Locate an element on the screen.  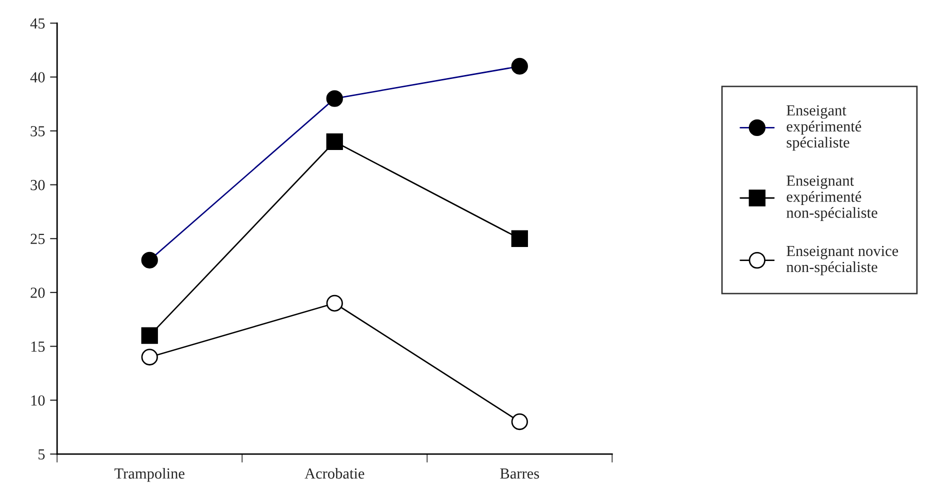
legend-label: Enseignant novice non-spécialiste is located at coordinates (842, 261).